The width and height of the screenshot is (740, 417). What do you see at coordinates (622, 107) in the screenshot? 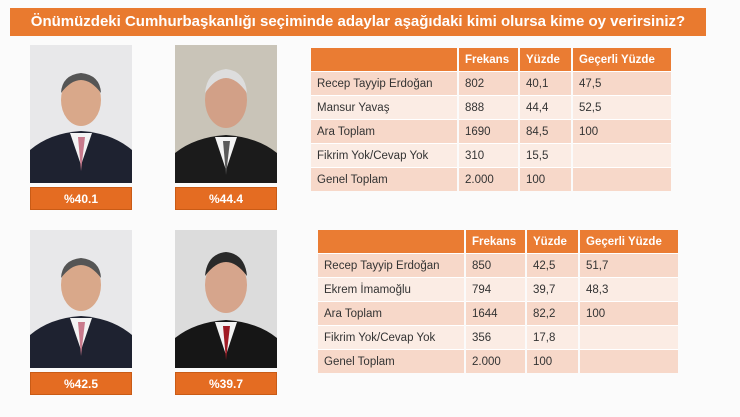
I see `cell: 52,5` at bounding box center [622, 107].